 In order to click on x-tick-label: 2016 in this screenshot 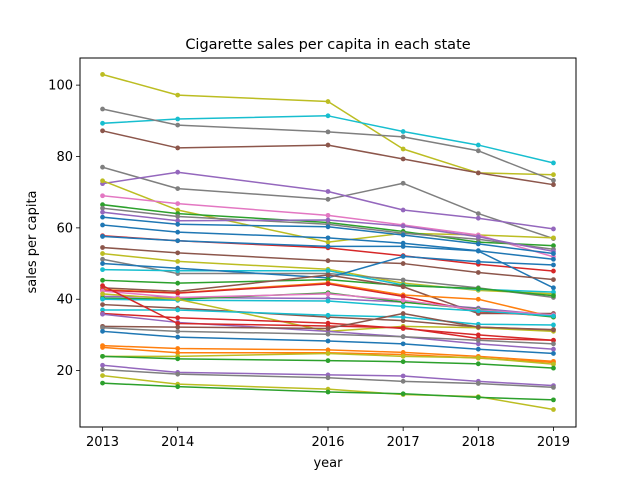, I will do `click(327, 442)`.